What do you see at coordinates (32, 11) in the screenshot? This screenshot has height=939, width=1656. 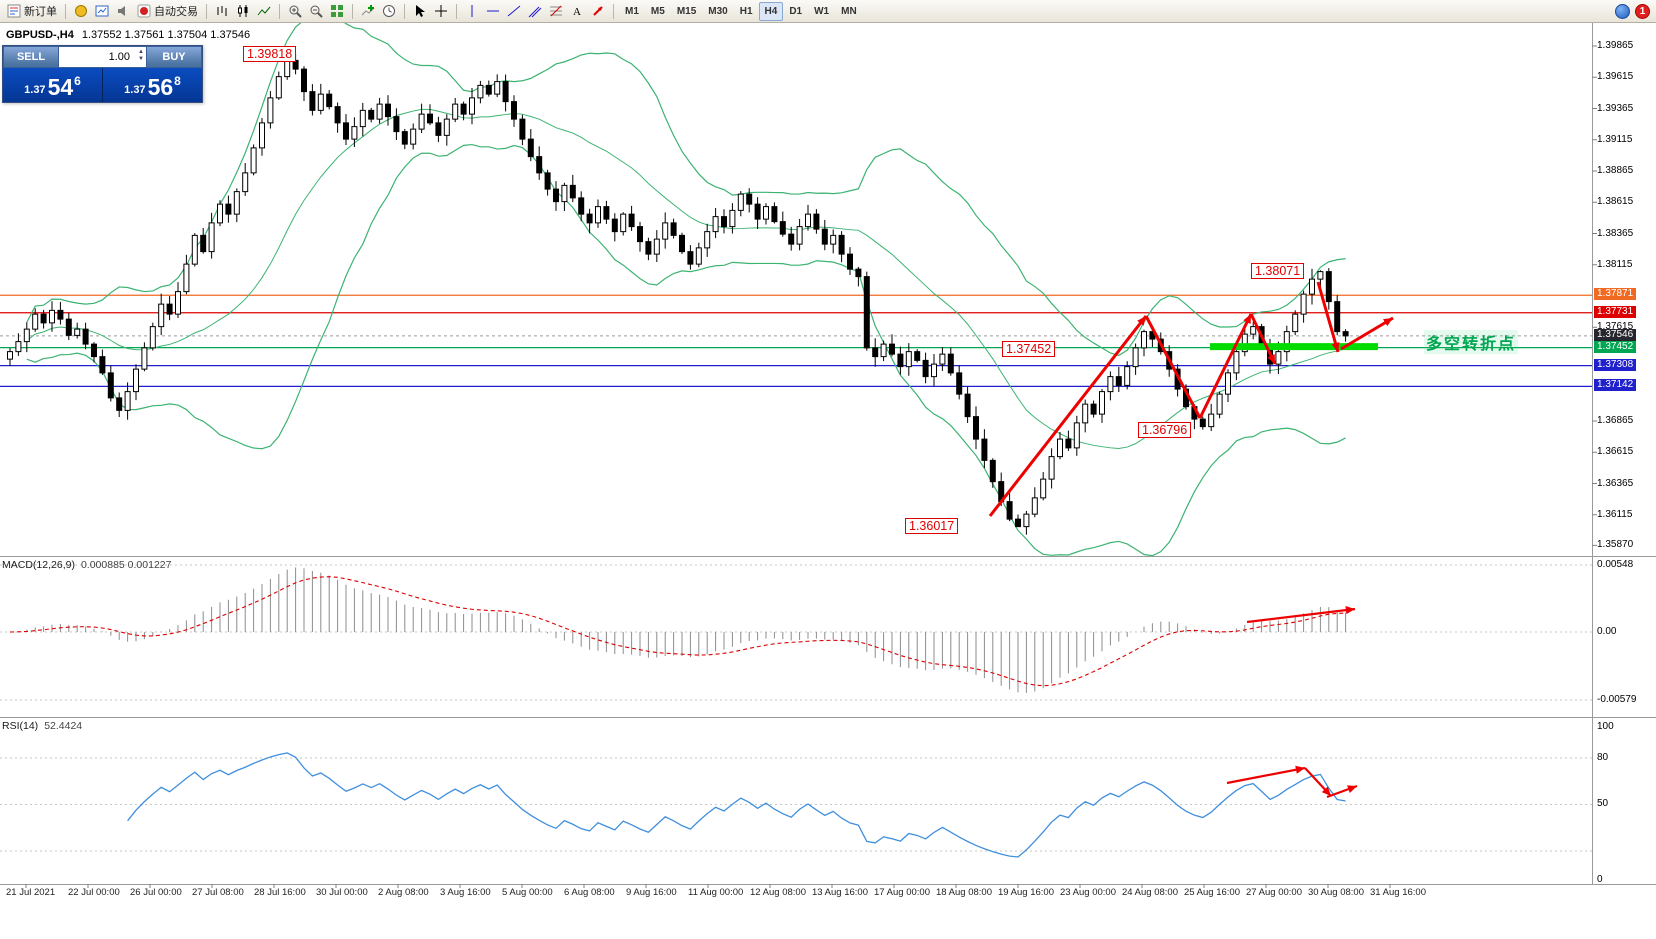 I see `new-order-button: 新订单` at bounding box center [32, 11].